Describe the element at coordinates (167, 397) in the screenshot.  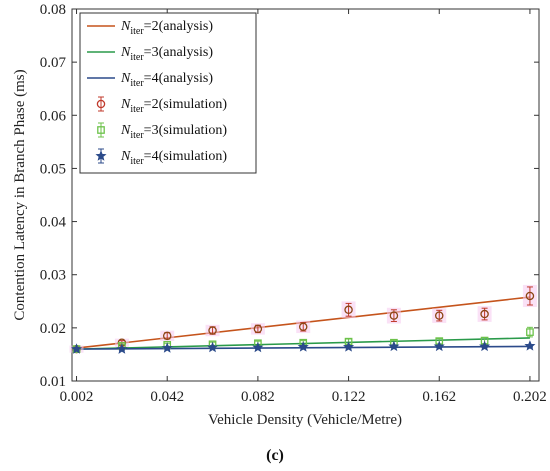
I see `x-tick-label: 0.042` at that location.